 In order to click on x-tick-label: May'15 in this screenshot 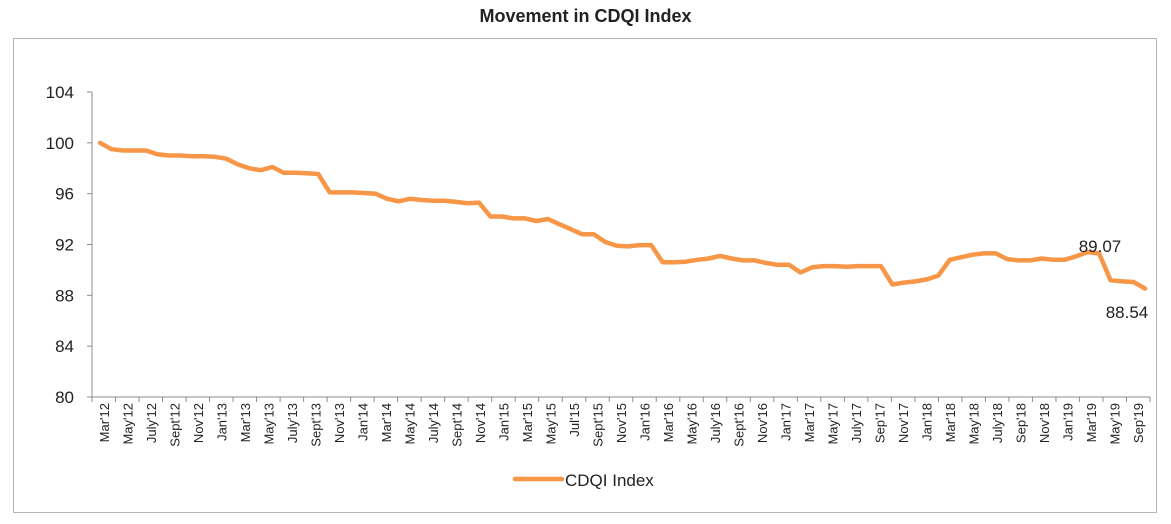, I will do `click(550, 424)`.